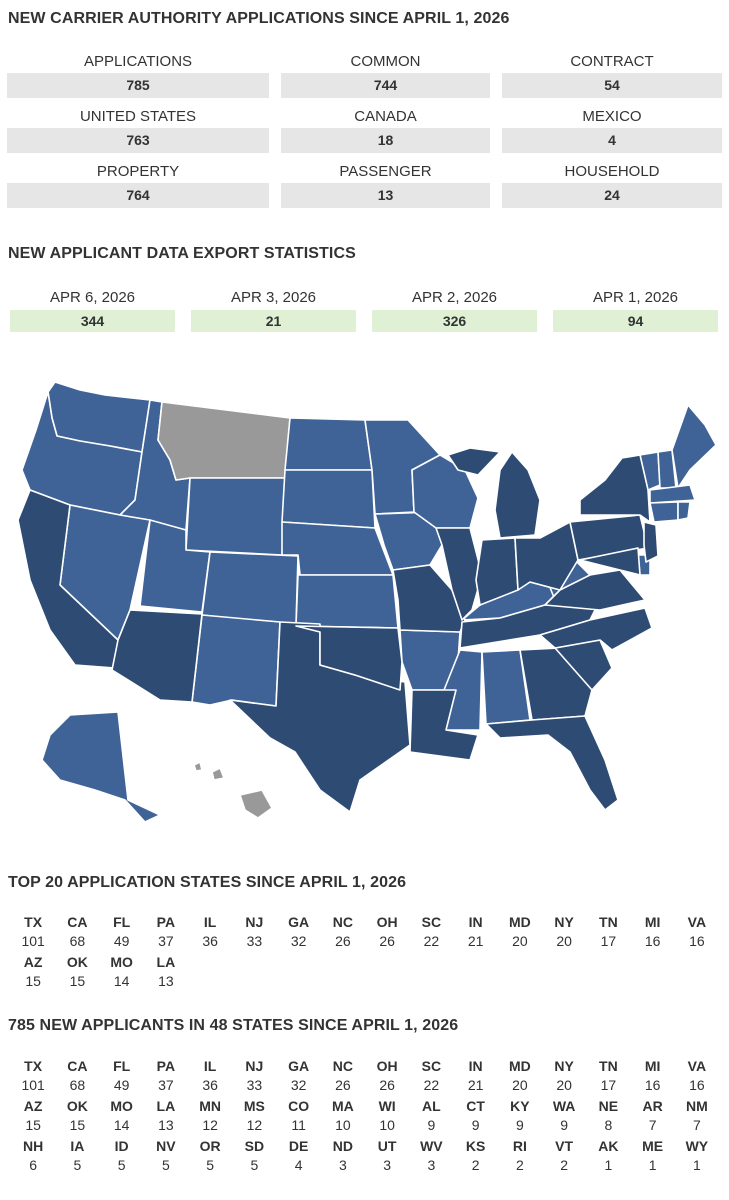  I want to click on state-count: 16, so click(652, 941).